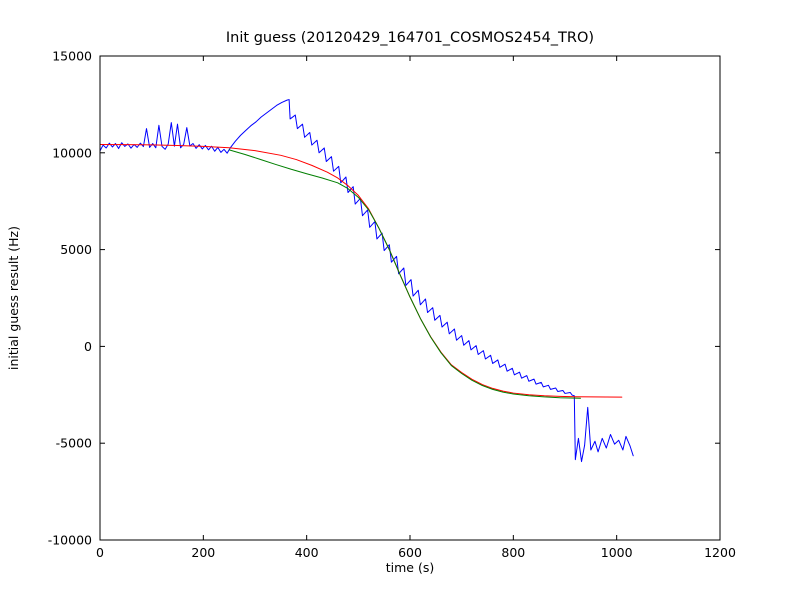 This screenshot has height=604, width=800. I want to click on y-tick-label: 10000, so click(72, 152).